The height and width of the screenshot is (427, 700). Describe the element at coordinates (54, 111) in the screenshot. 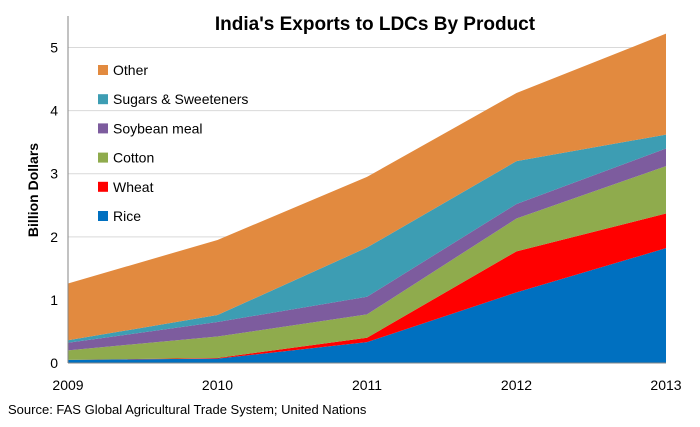

I see `y-tick-label: 4` at that location.